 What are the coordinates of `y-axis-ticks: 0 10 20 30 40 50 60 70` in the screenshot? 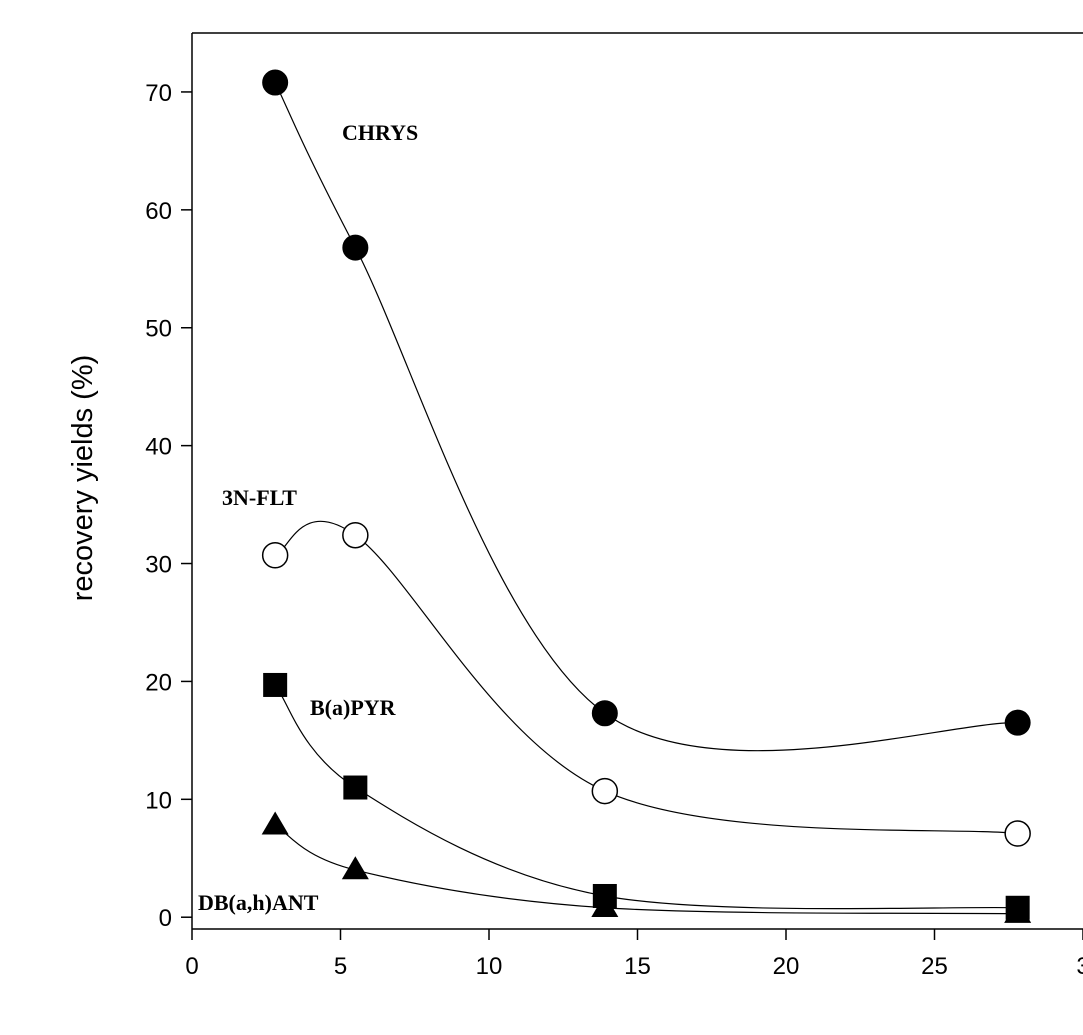 It's located at (168, 506).